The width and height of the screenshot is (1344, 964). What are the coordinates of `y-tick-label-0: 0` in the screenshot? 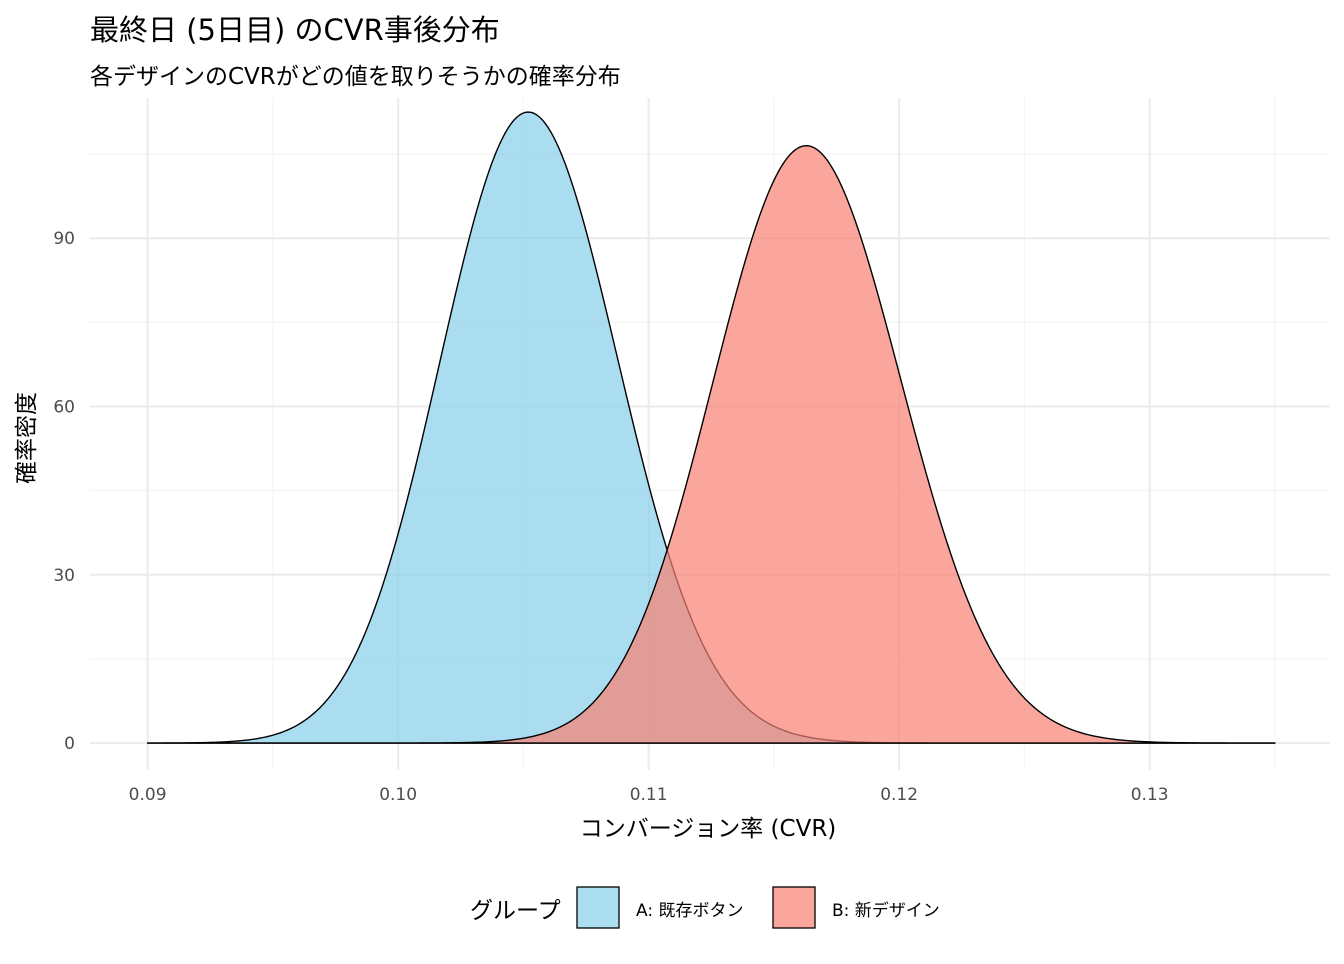 It's located at (69, 744).